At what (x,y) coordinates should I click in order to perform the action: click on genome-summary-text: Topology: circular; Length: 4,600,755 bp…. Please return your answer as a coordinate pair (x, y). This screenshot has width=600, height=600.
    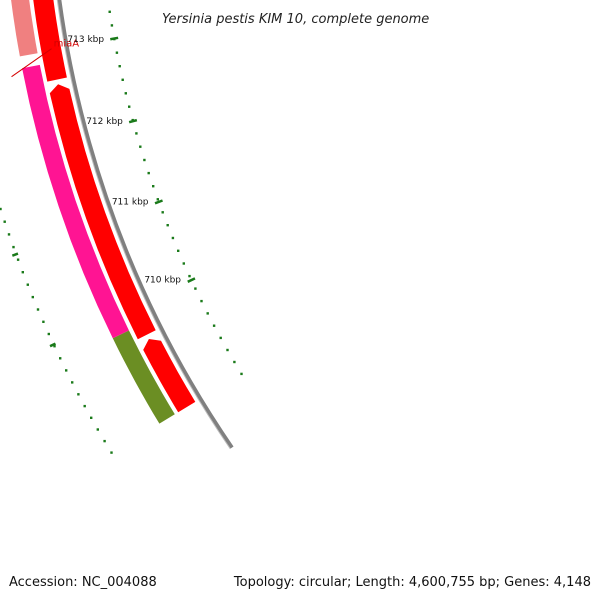
    Looking at the image, I should click on (412, 582).